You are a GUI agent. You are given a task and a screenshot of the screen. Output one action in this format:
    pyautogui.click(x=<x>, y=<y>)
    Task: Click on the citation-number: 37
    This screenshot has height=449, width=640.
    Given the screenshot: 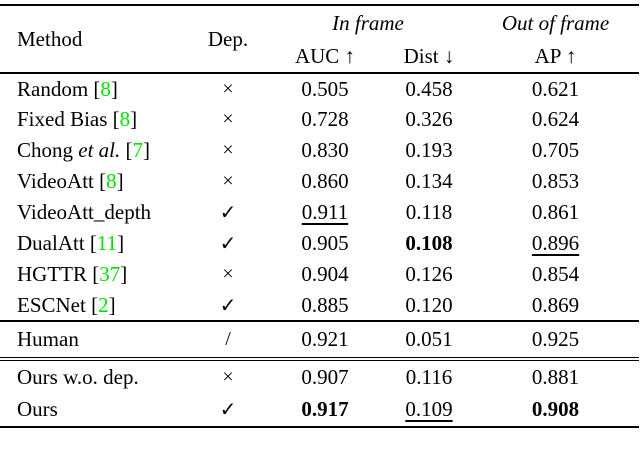 What is the action you would take?
    pyautogui.click(x=110, y=274)
    